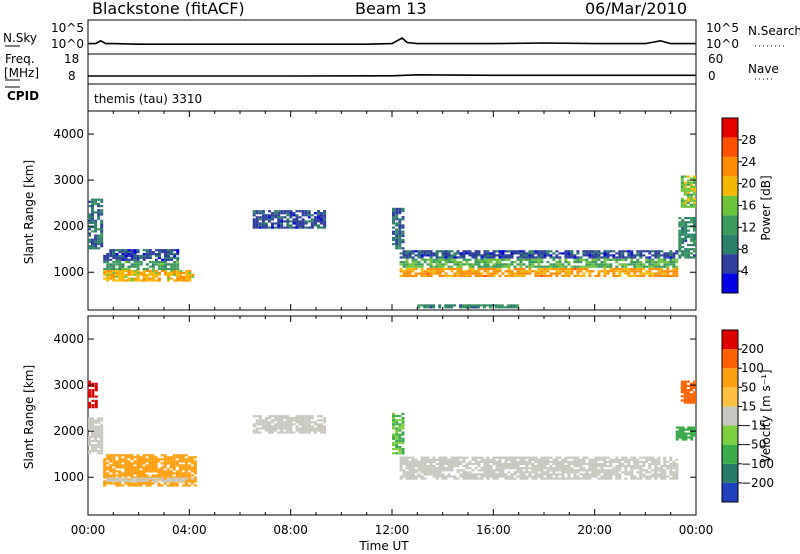  Describe the element at coordinates (730, 205) in the screenshot. I see `power-colorbar-segment` at that location.